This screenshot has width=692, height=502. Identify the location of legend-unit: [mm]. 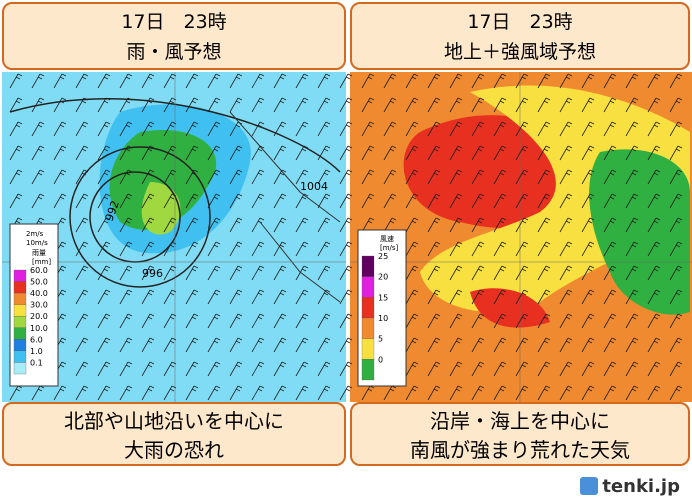
(41, 262).